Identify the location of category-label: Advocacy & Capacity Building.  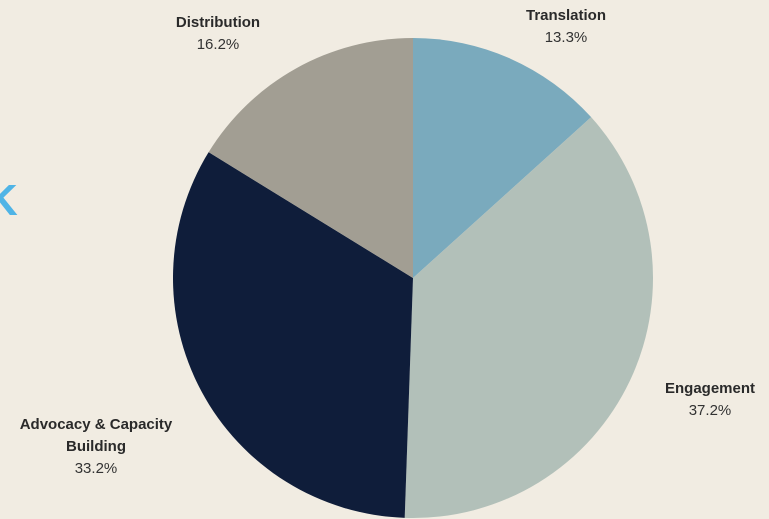
(96, 435).